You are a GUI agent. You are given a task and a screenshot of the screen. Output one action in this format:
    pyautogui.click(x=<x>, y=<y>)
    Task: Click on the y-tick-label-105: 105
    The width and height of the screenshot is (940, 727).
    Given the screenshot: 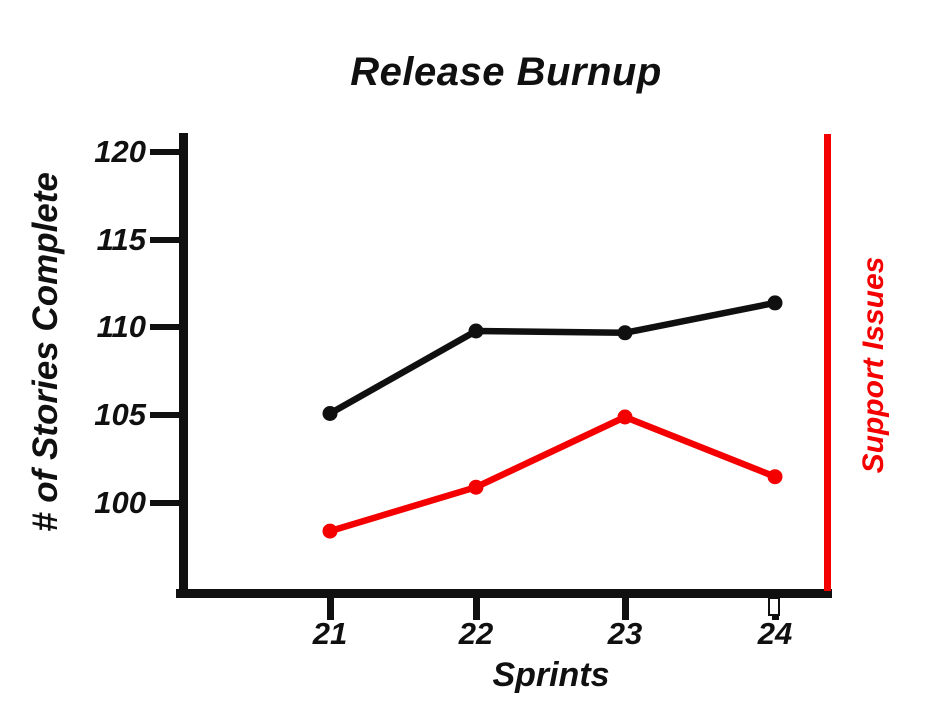 What is the action you would take?
    pyautogui.click(x=120, y=414)
    